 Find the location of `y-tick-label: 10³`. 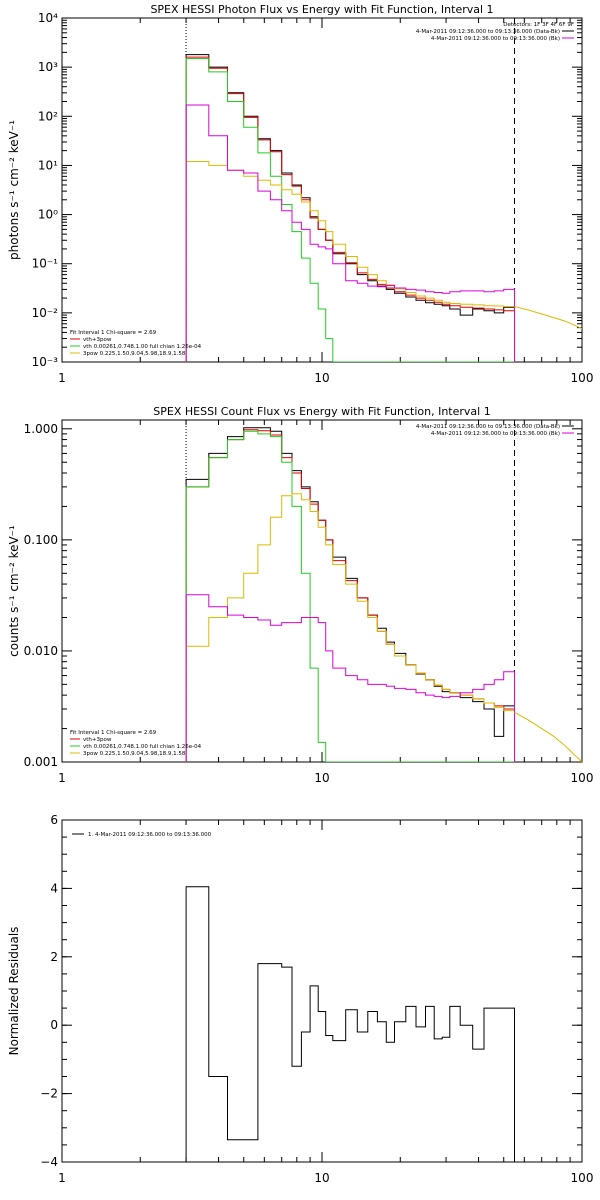

y-tick-label: 10³ is located at coordinates (48, 67).